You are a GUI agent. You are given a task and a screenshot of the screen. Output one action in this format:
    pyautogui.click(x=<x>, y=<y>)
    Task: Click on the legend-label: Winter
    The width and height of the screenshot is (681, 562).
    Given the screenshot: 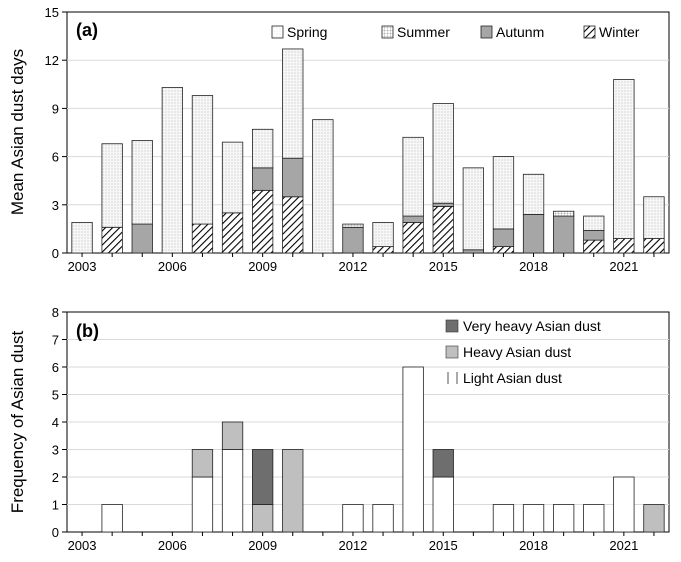 What is the action you would take?
    pyautogui.click(x=619, y=32)
    